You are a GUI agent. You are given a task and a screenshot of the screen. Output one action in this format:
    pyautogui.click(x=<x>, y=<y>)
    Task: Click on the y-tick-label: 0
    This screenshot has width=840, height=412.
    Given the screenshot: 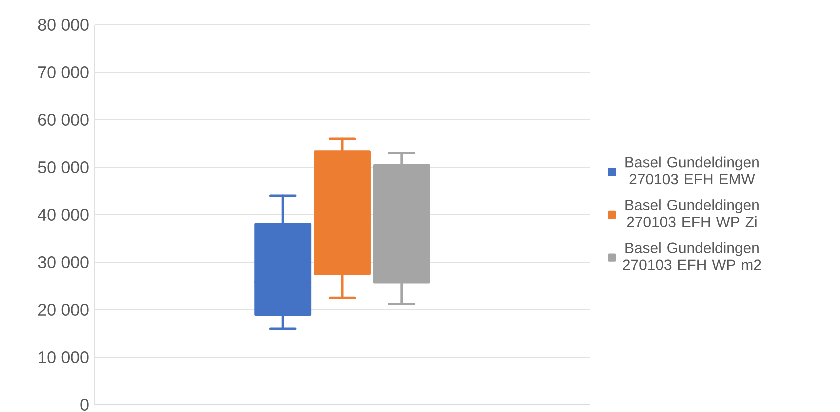 What is the action you would take?
    pyautogui.click(x=84, y=405)
    